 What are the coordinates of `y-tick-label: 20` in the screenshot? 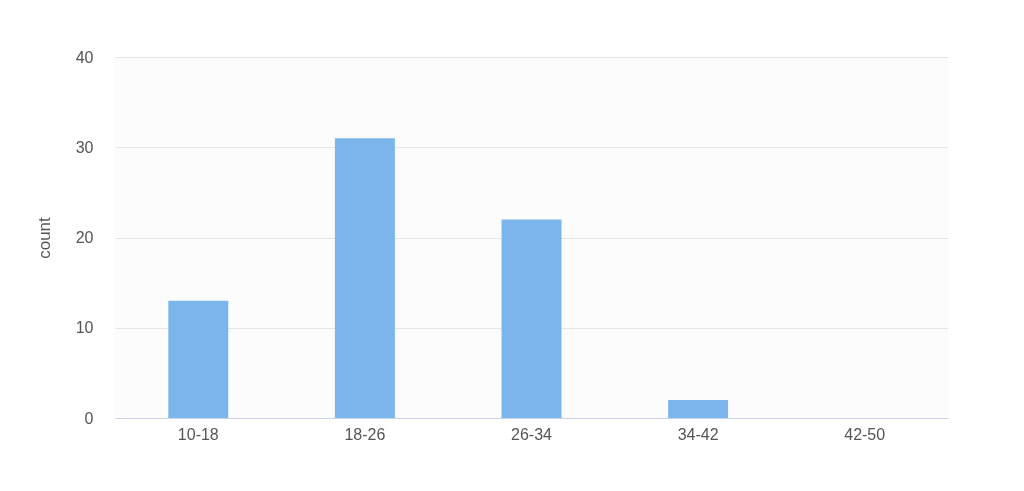 It's located at (84, 237).